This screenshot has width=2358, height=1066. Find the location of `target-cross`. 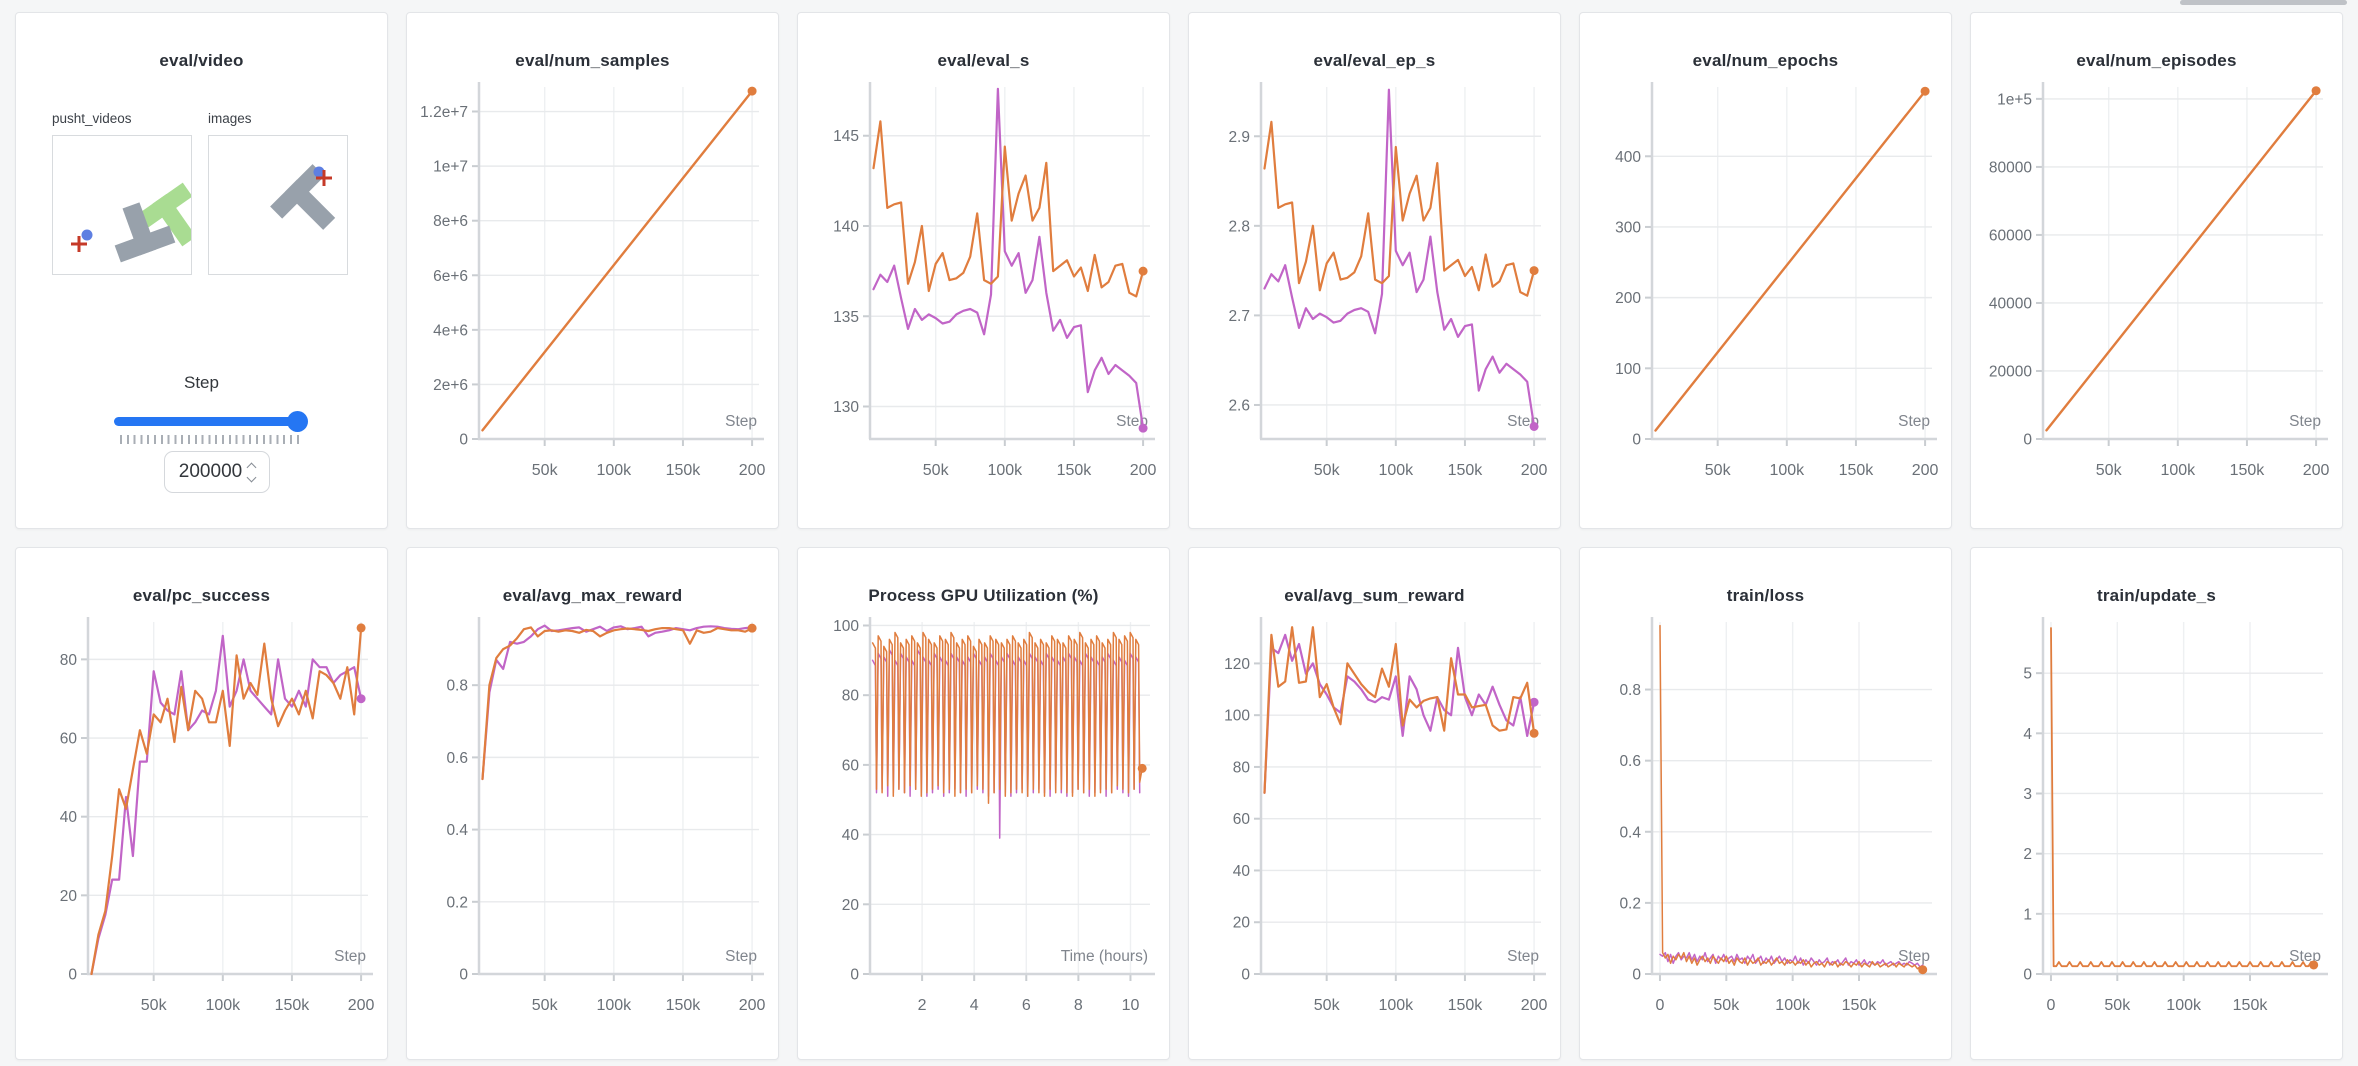

target-cross is located at coordinates (79, 244).